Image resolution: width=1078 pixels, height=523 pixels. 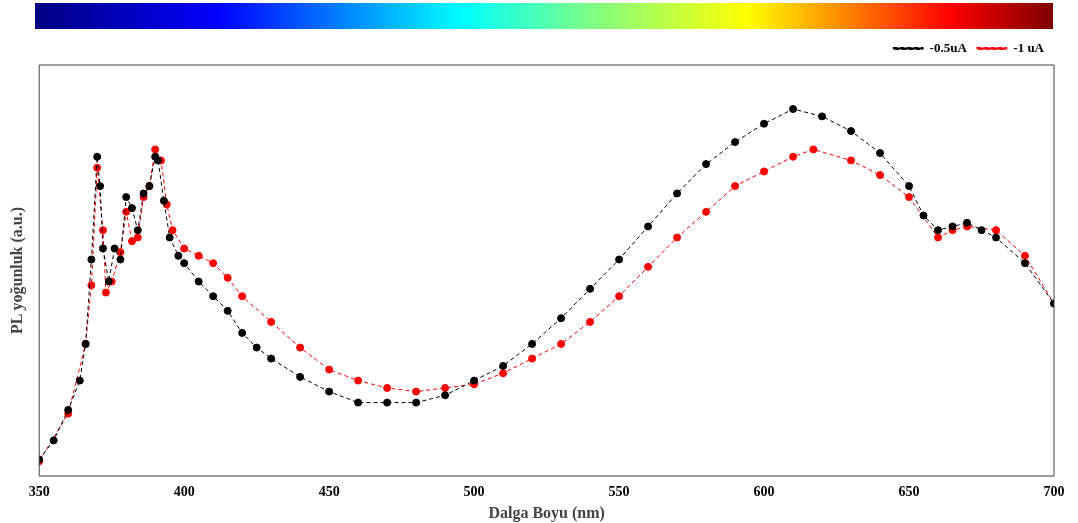 I want to click on x-tick-label: 650, so click(x=909, y=492).